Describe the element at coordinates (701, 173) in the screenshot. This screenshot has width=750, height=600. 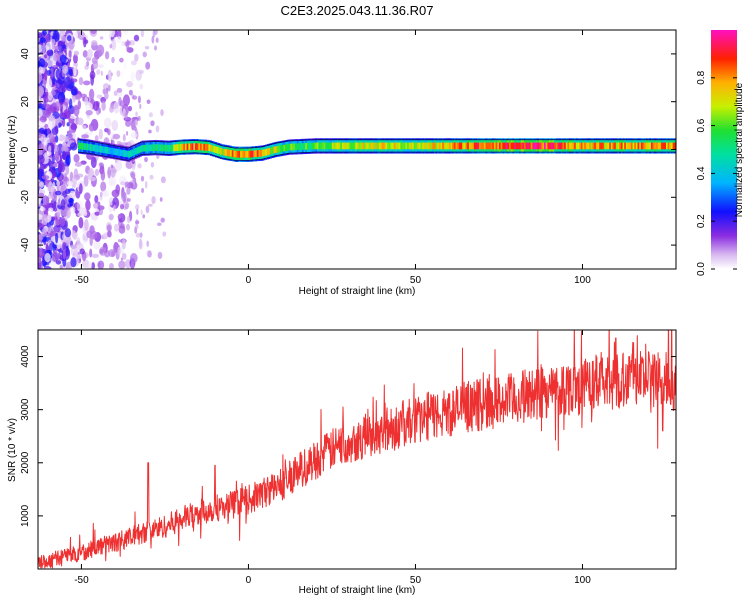
I see `colorbar-tick-label: 0.4` at that location.